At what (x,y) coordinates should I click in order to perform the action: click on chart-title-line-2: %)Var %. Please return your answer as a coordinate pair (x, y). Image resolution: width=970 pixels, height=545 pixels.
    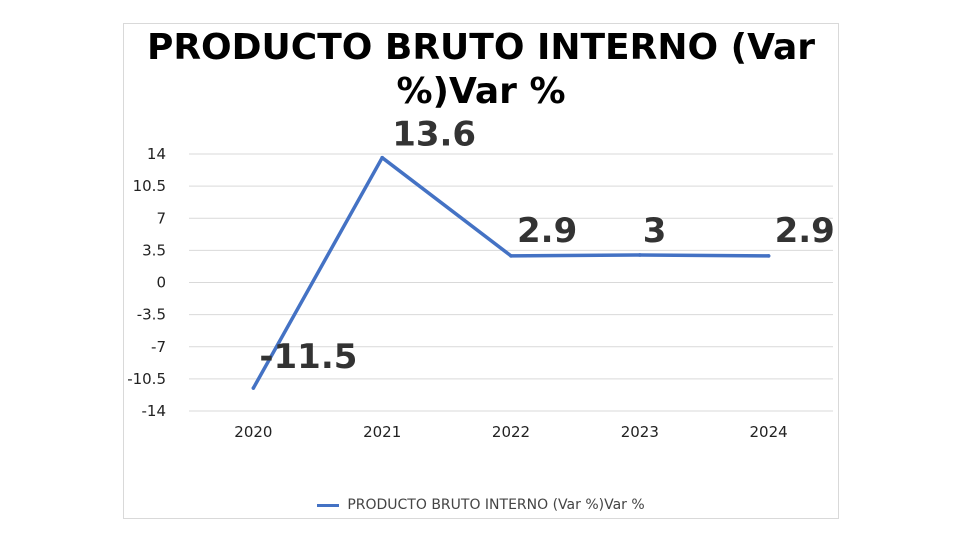
    Looking at the image, I should click on (481, 91).